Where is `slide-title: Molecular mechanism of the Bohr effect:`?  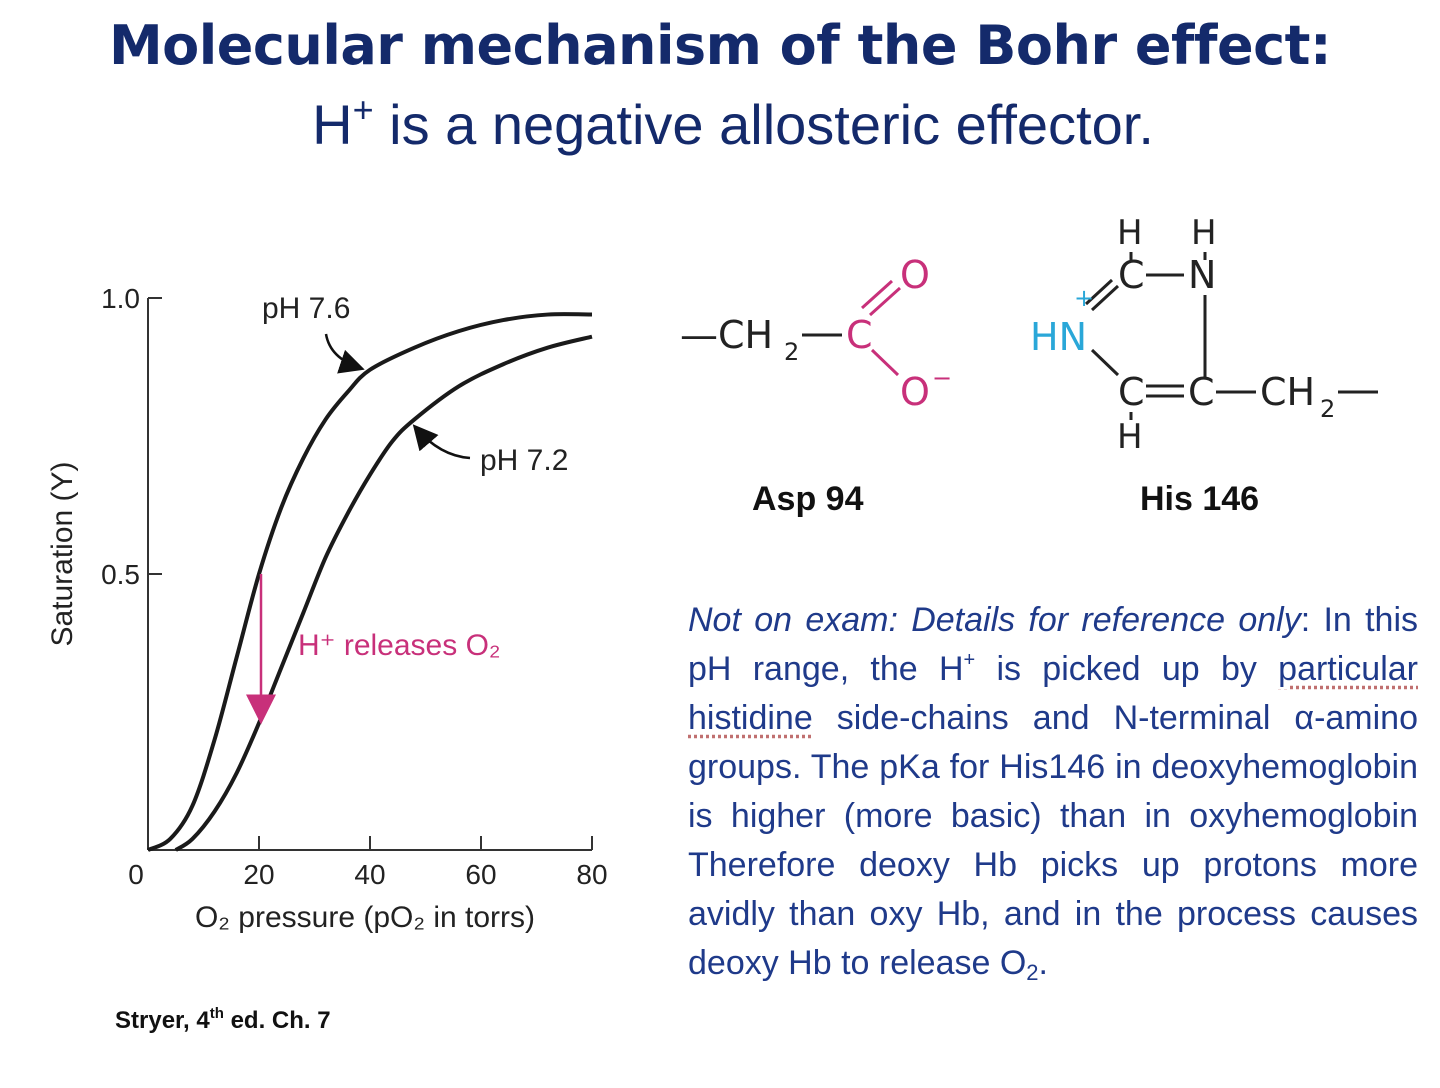 slide-title: Molecular mechanism of the Bohr effect: is located at coordinates (720, 45).